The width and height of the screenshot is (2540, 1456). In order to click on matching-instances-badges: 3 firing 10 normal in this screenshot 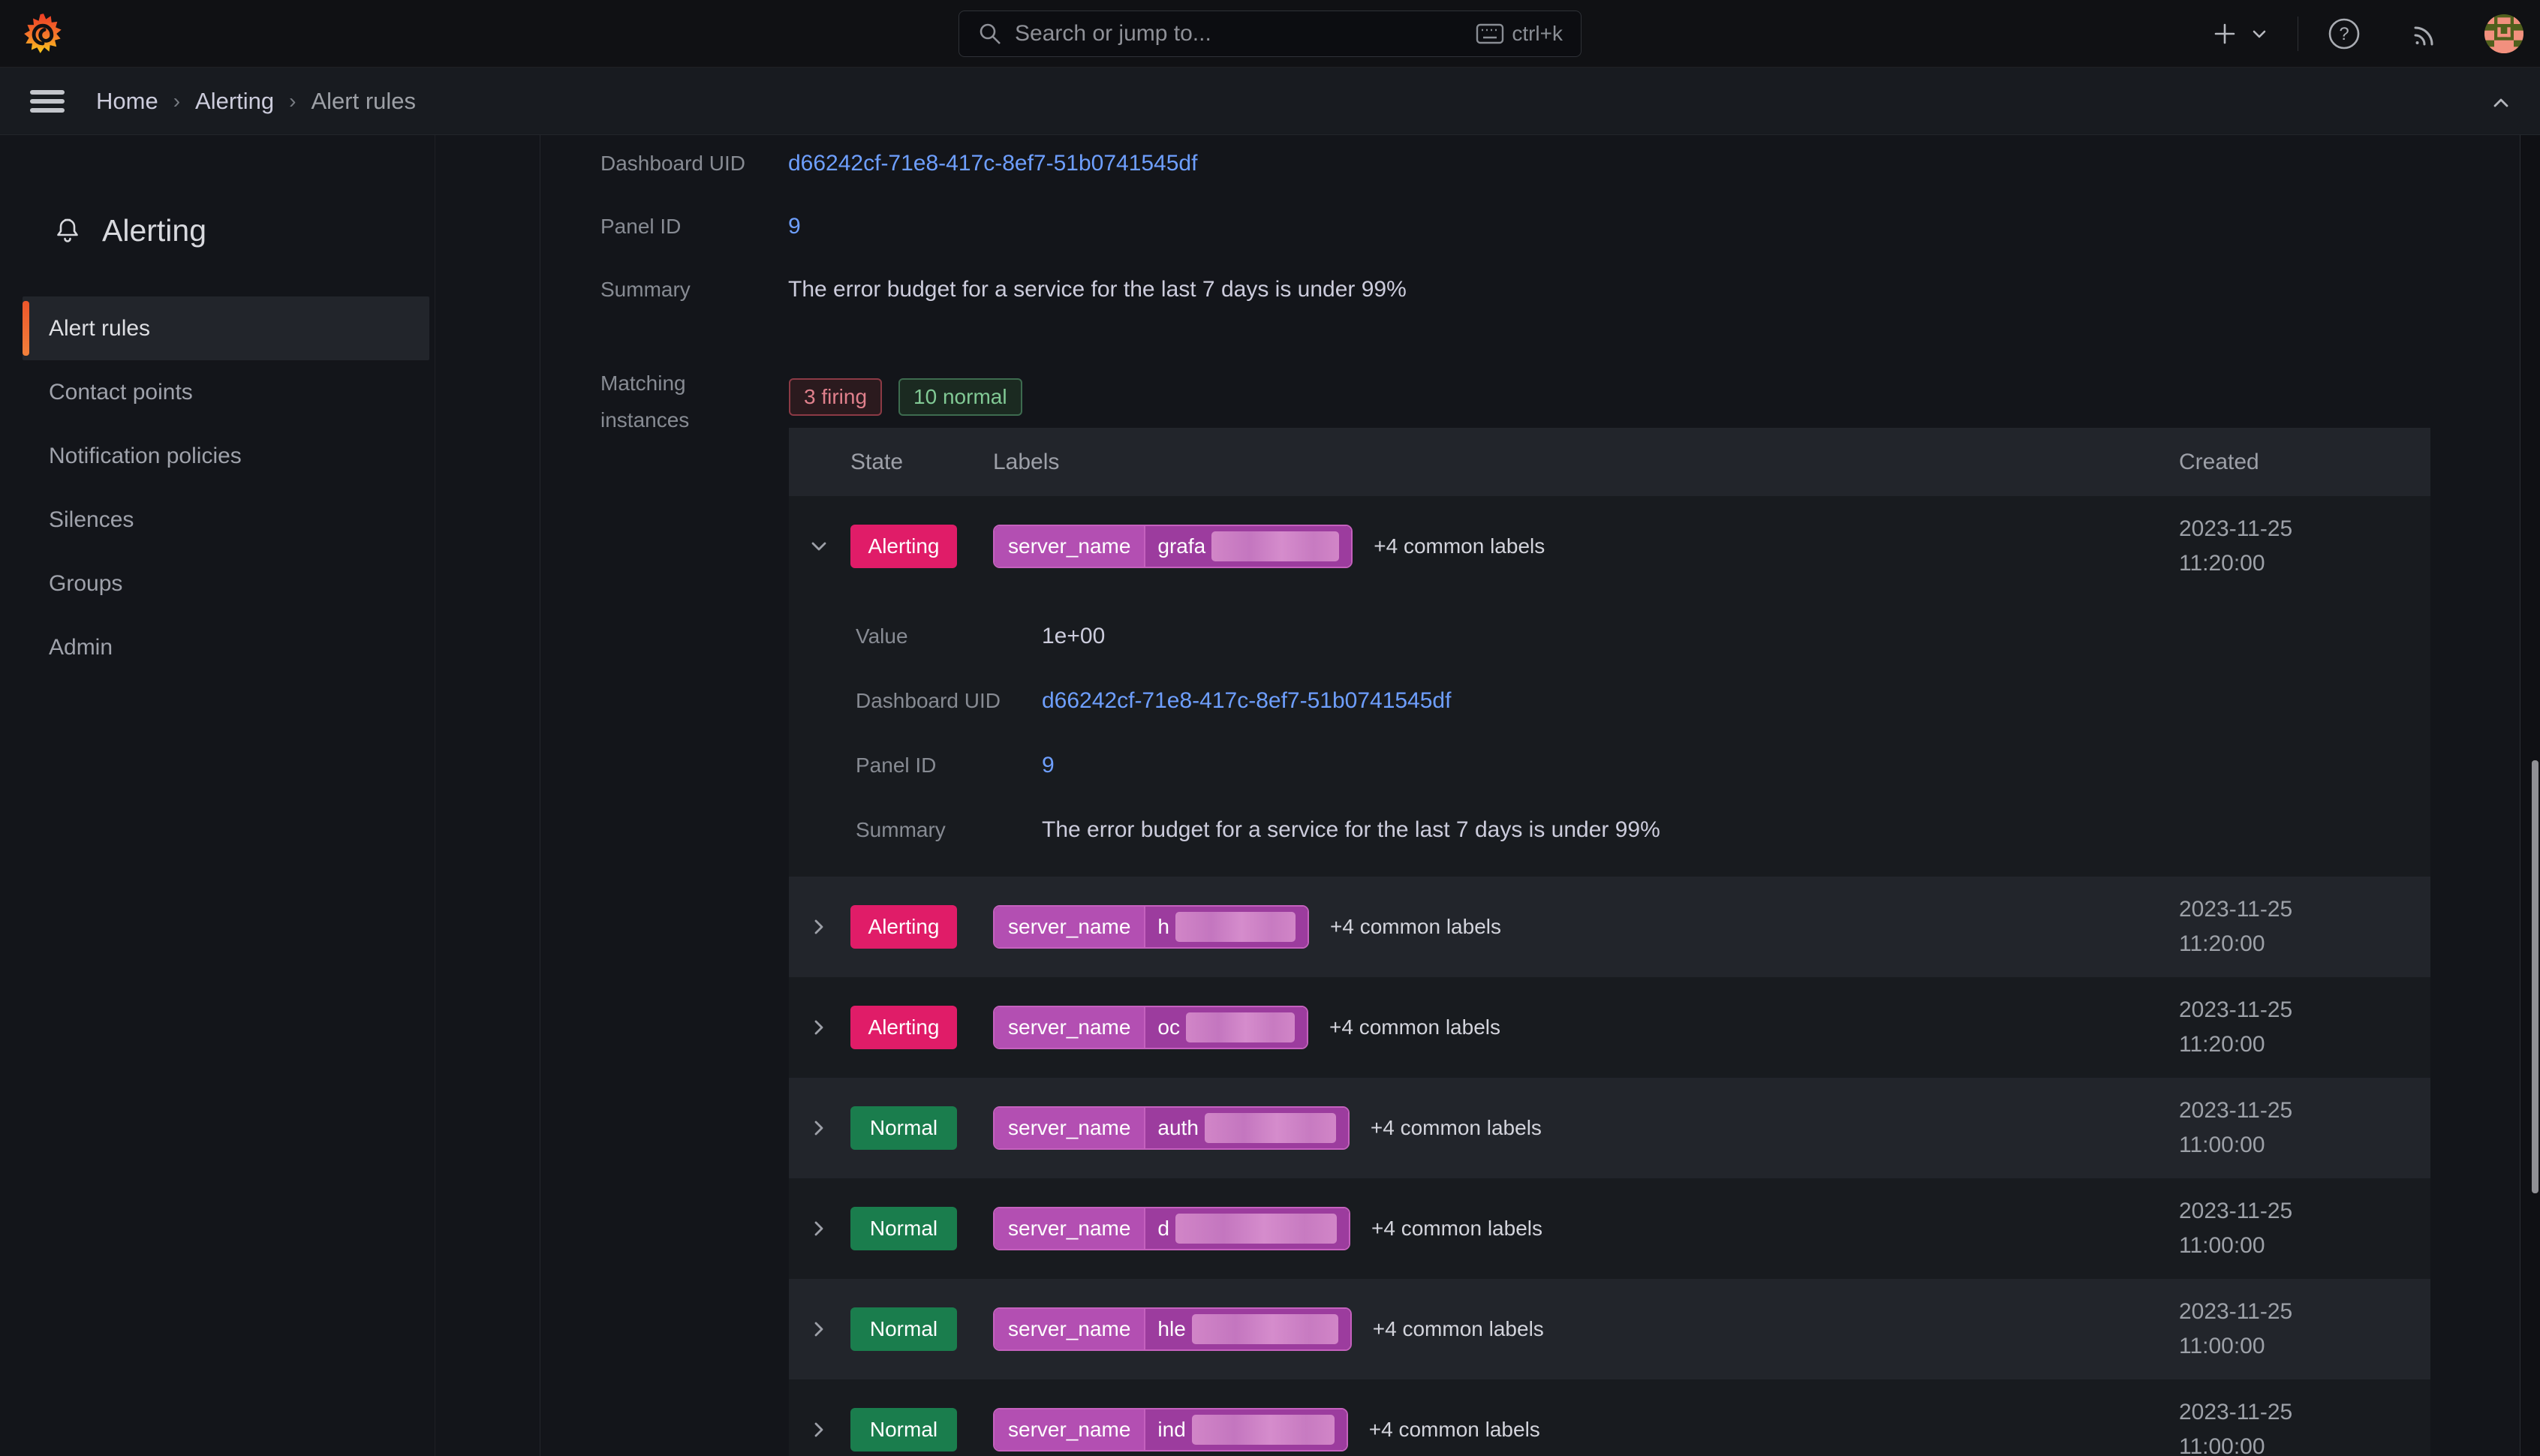, I will do `click(905, 397)`.